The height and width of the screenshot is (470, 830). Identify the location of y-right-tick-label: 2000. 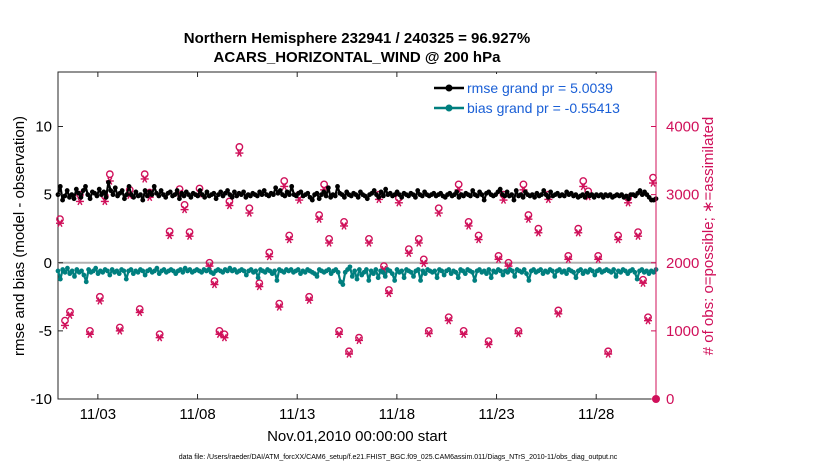
(682, 263).